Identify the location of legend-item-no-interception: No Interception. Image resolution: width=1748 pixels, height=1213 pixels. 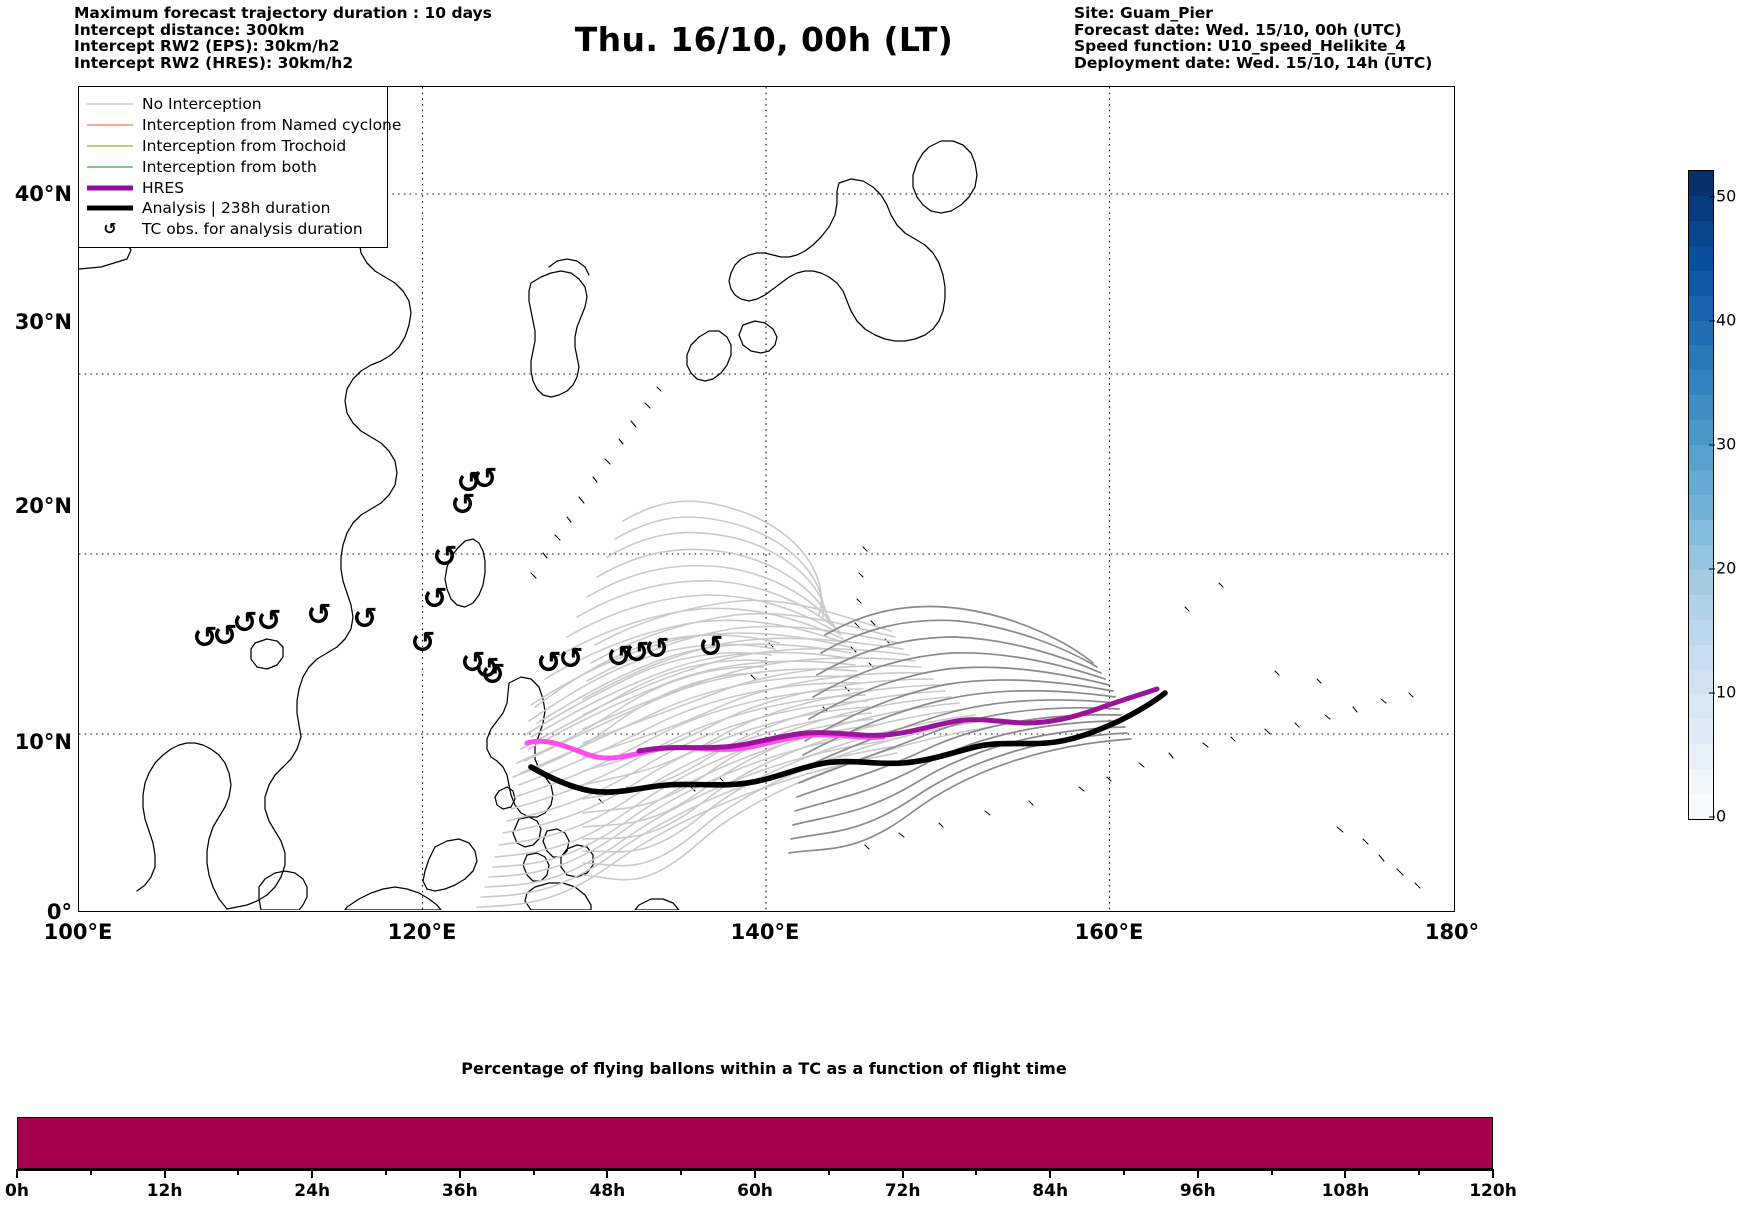
(233, 104).